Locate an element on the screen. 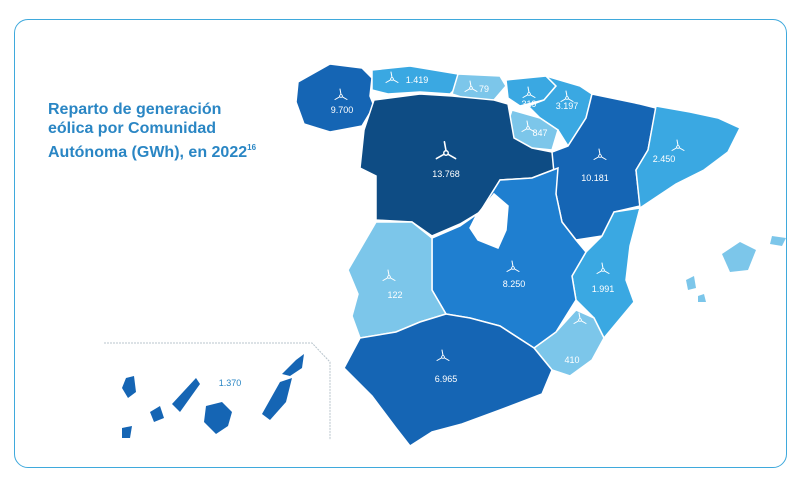  region-cataluna is located at coordinates (688, 157).